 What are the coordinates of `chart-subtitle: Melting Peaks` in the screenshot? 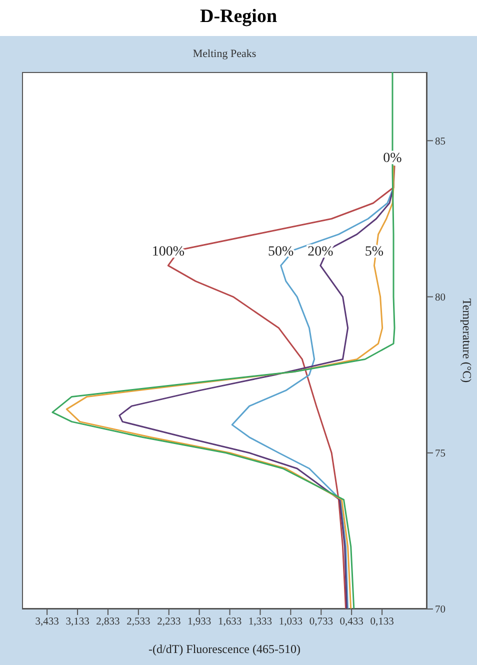 It's located at (225, 54).